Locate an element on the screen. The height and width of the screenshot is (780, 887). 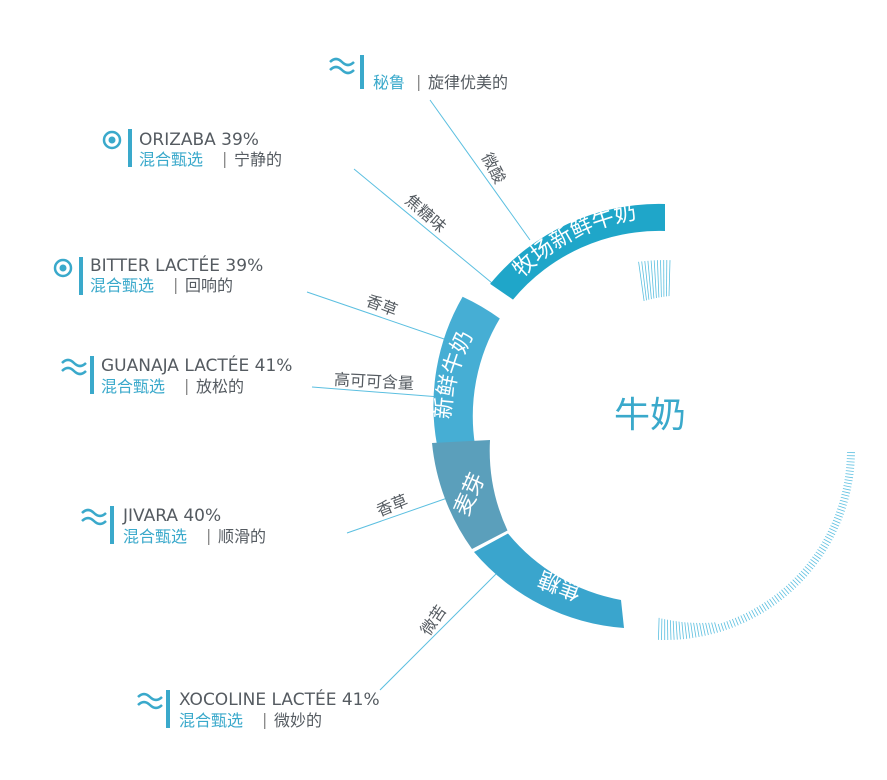
flavor-labels: 微酸 焦糖味 香草 高可可含量 香草 微苦 is located at coordinates (422, 394).